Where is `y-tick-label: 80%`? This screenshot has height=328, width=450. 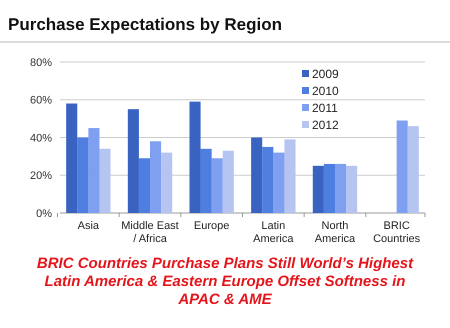
y-tick-label: 80% is located at coordinates (41, 62).